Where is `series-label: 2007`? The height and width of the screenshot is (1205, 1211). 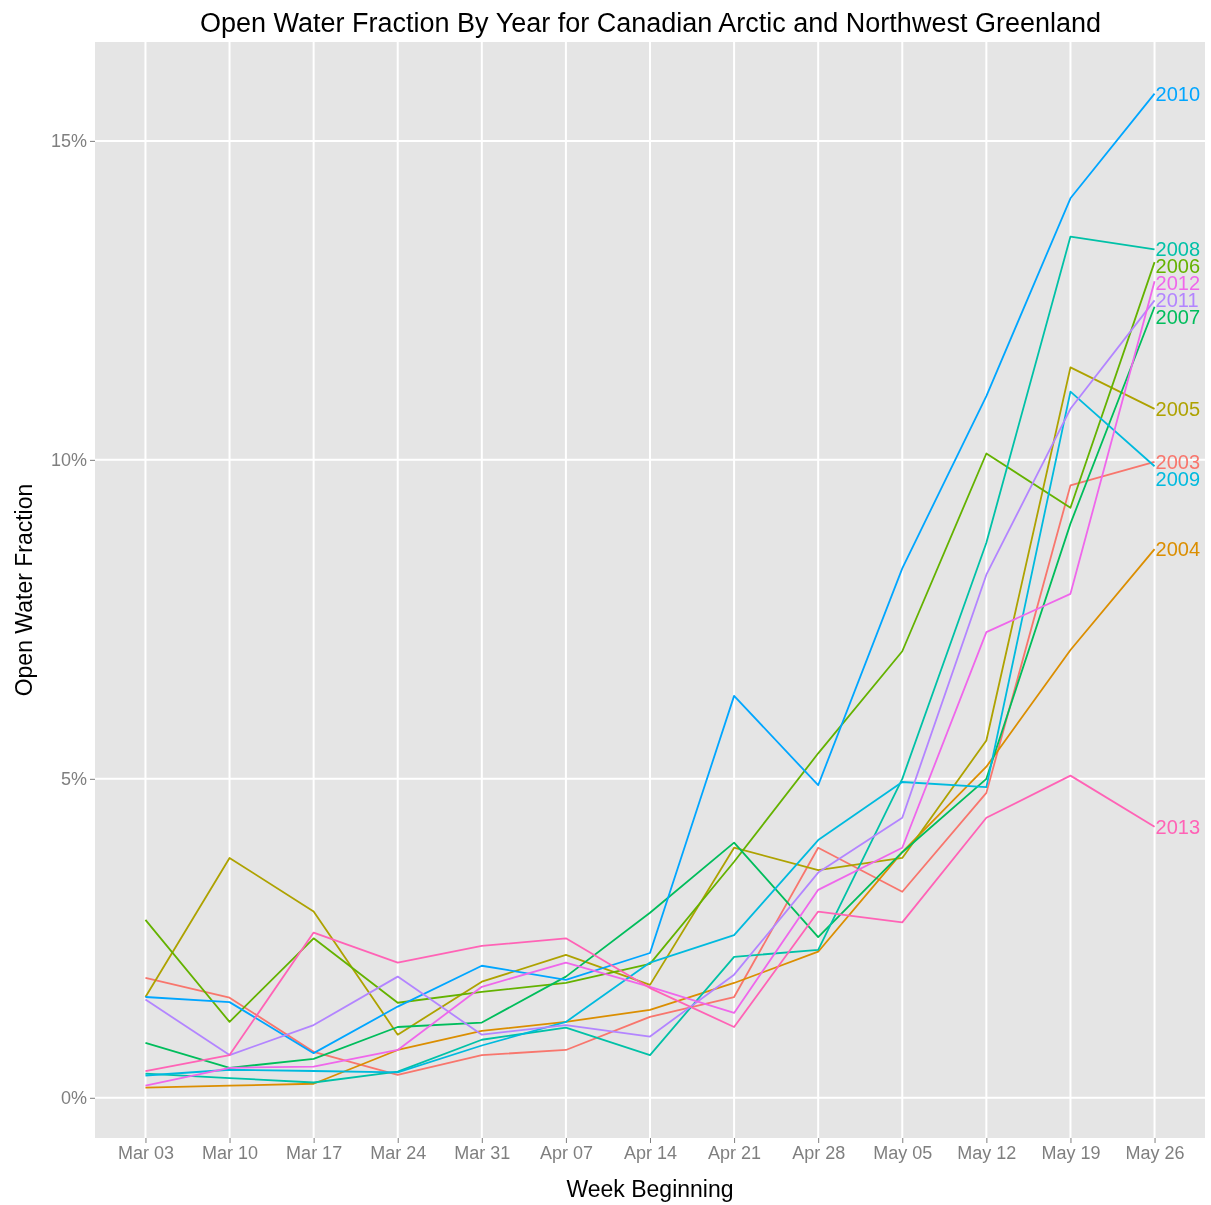
series-label: 2007 is located at coordinates (1178, 317).